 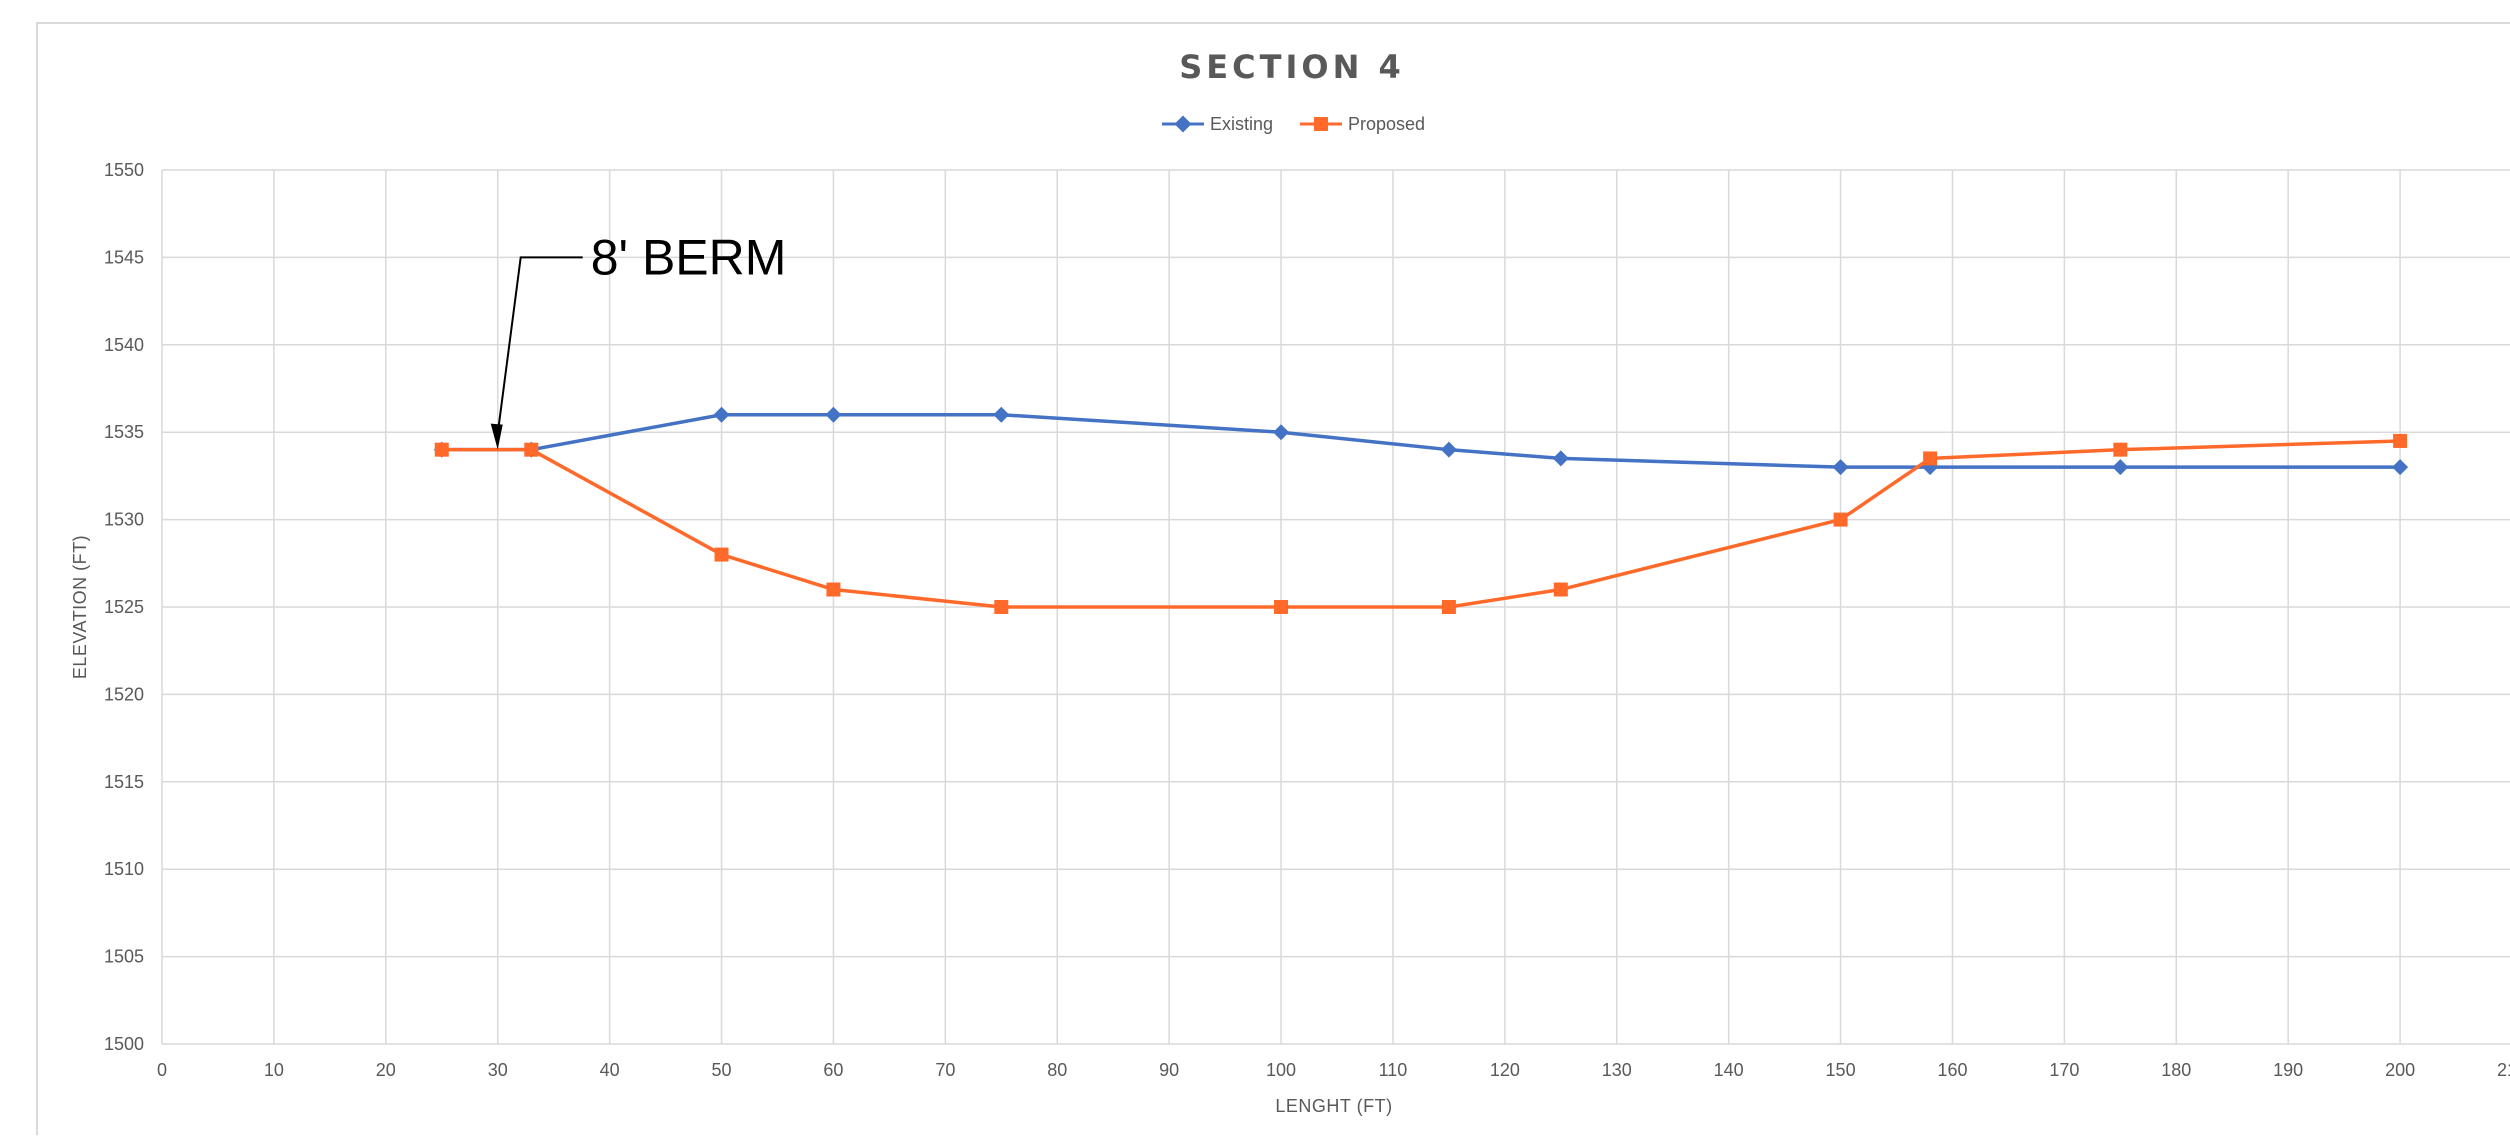 I want to click on legend-item-proposed: Proposed, so click(x=1362, y=124).